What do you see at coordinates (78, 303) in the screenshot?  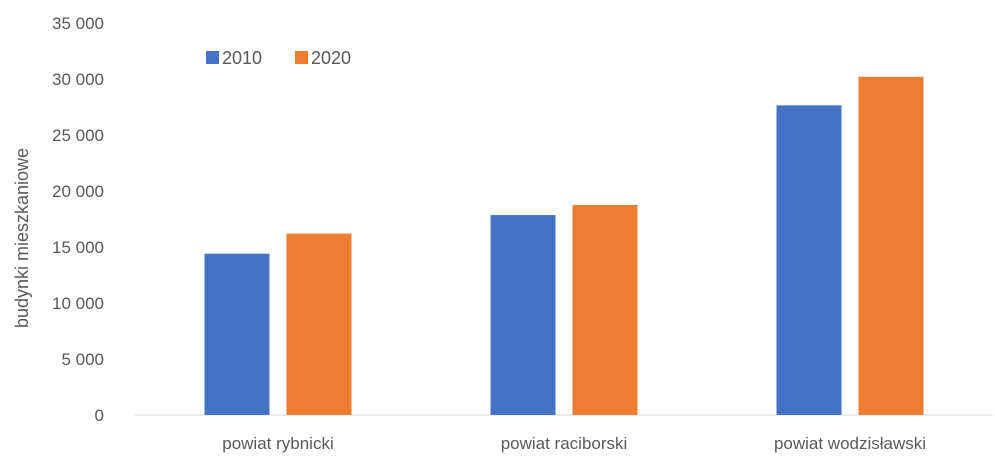 I see `y-tick-label: 10 000` at bounding box center [78, 303].